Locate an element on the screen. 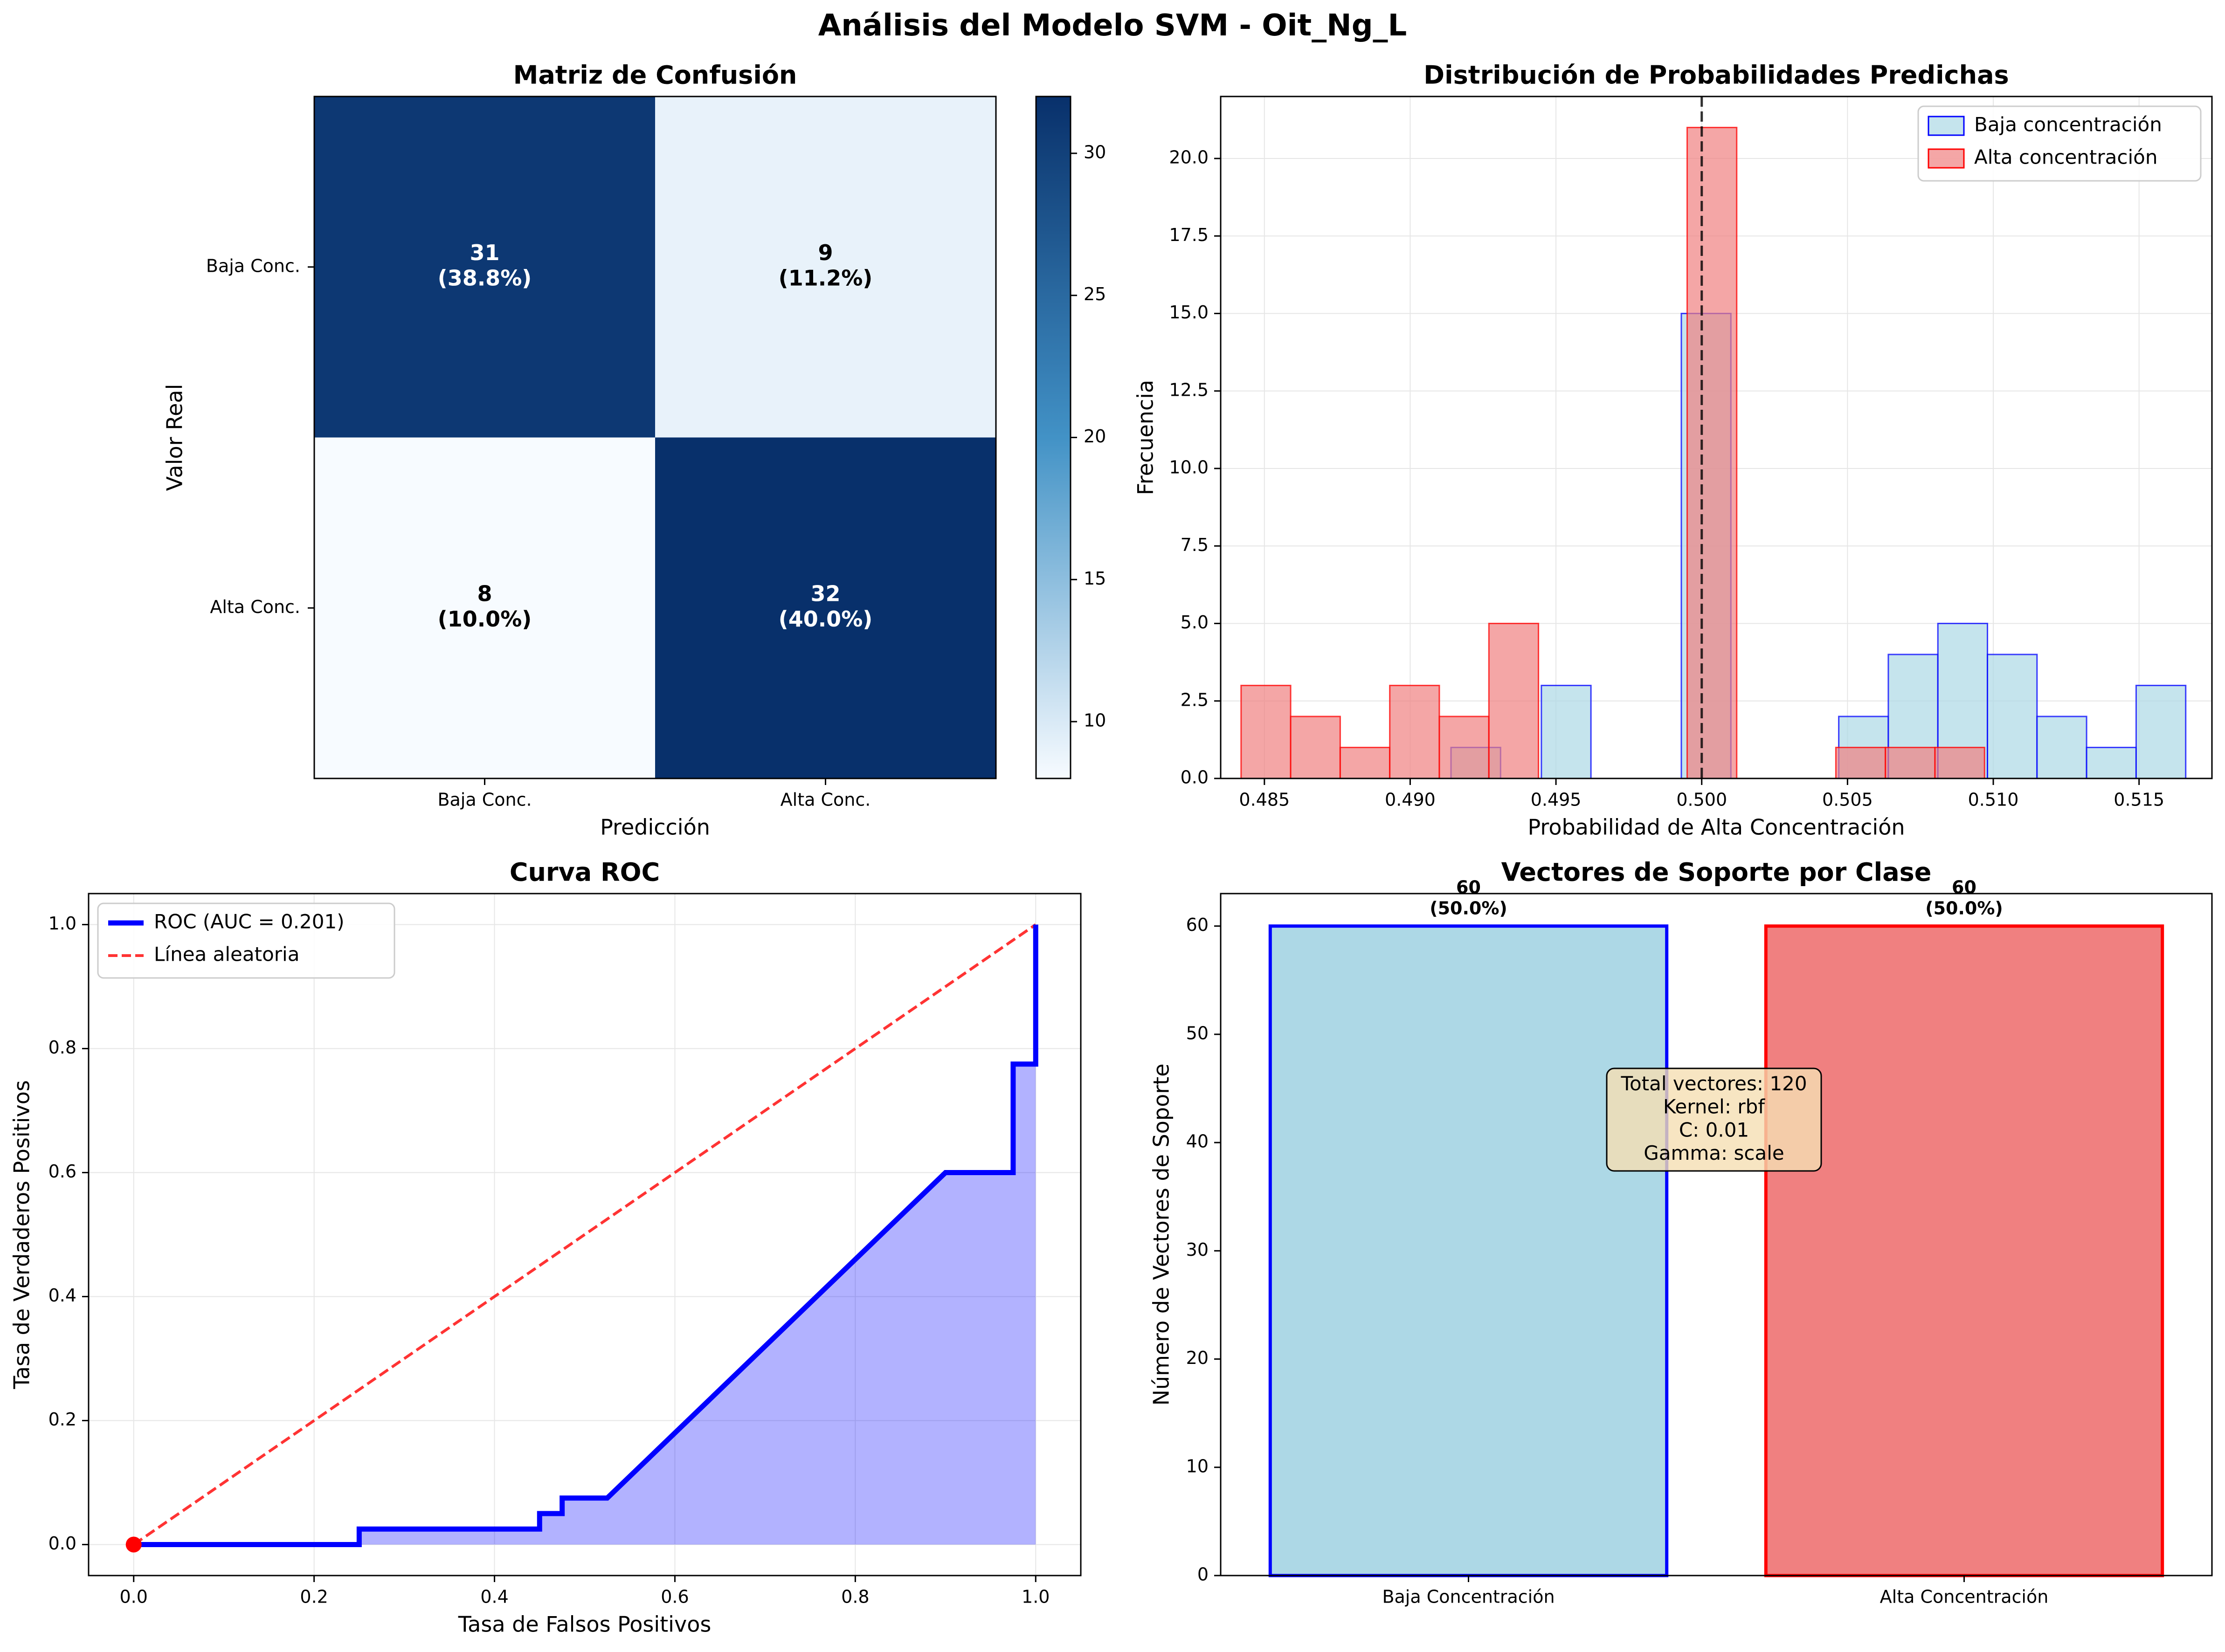 The width and height of the screenshot is (2225, 1652). colorbar-tick-label: 20 is located at coordinates (1095, 437).